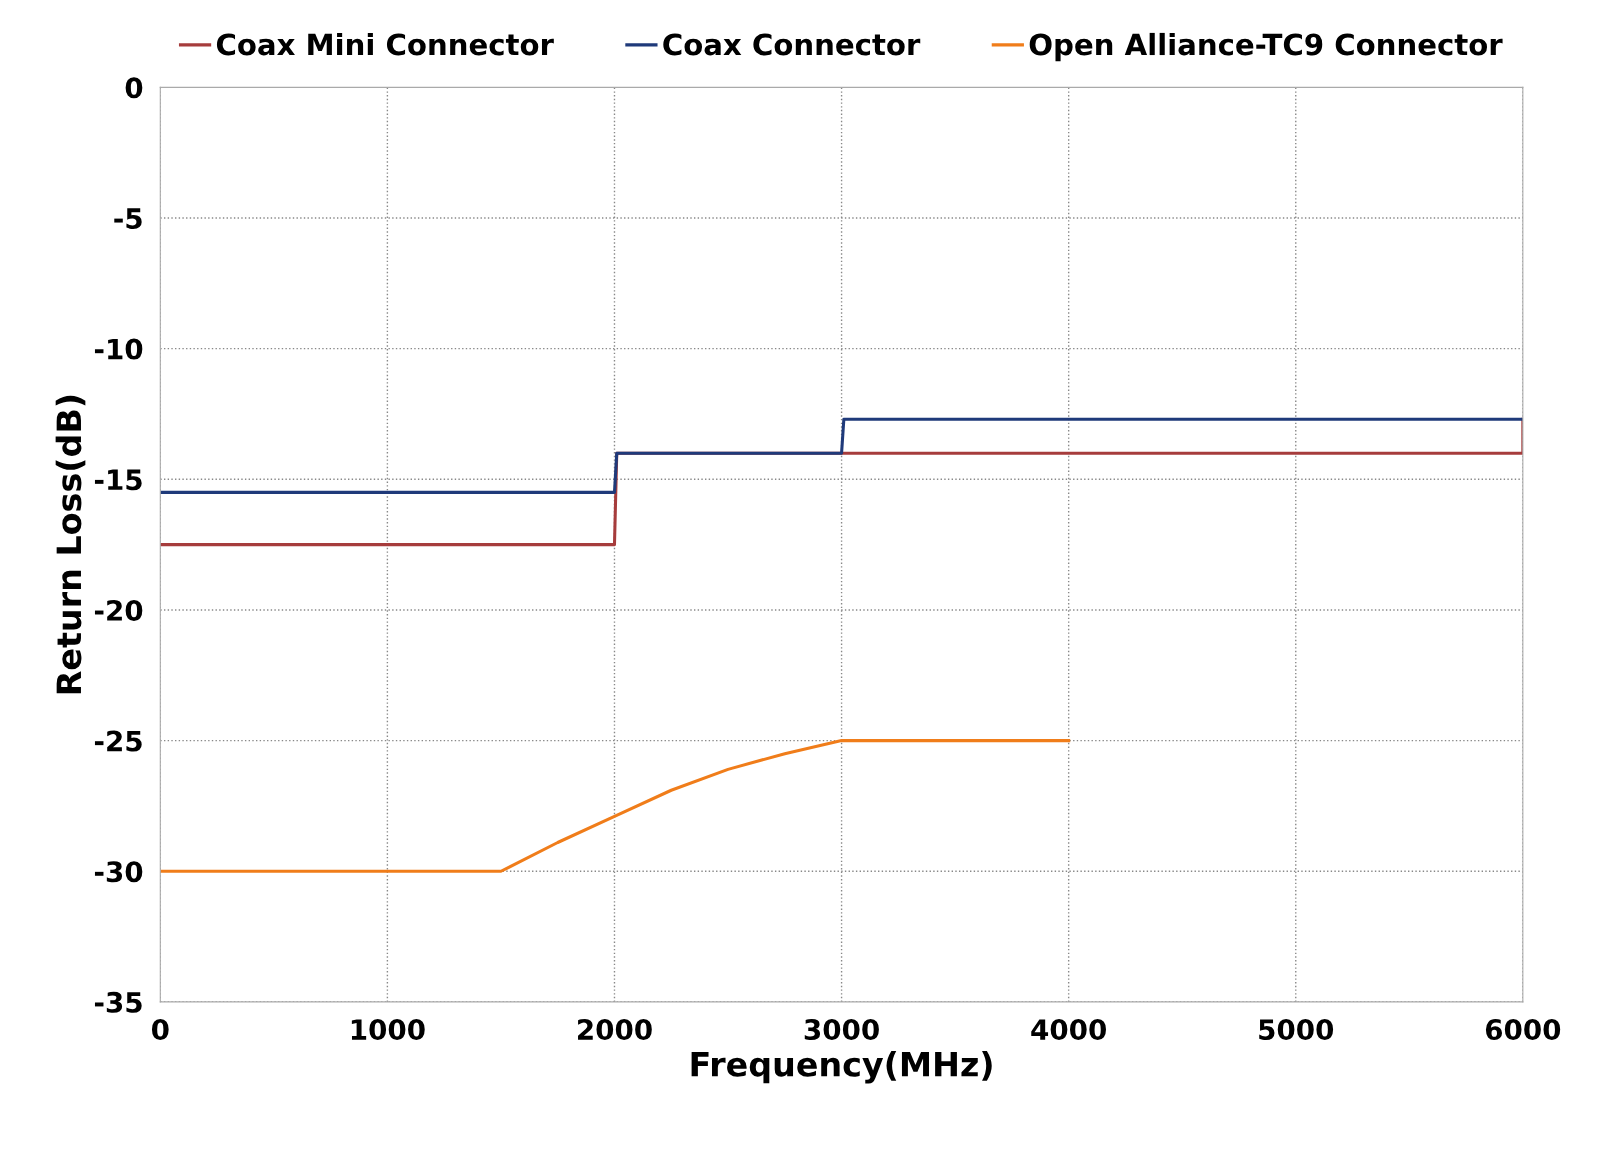 The image size is (1603, 1165). What do you see at coordinates (118, 610) in the screenshot?
I see `y-tick-label: -20` at bounding box center [118, 610].